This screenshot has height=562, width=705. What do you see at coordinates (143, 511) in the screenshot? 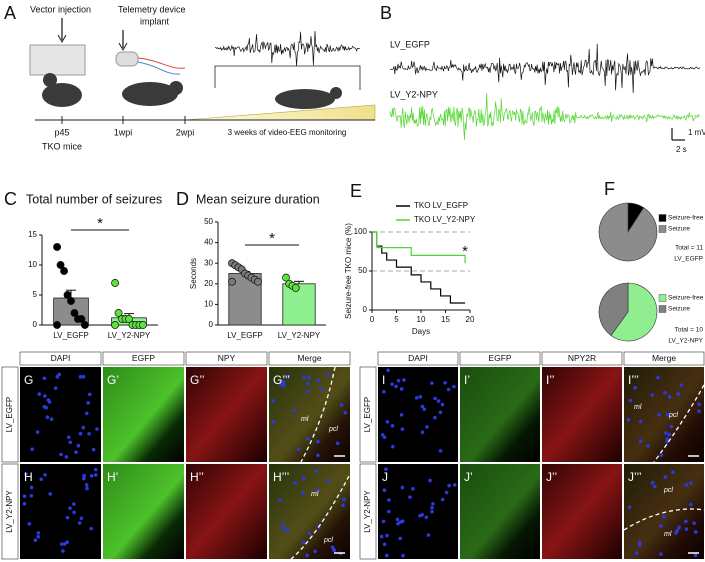
I see `green-signal` at bounding box center [143, 511].